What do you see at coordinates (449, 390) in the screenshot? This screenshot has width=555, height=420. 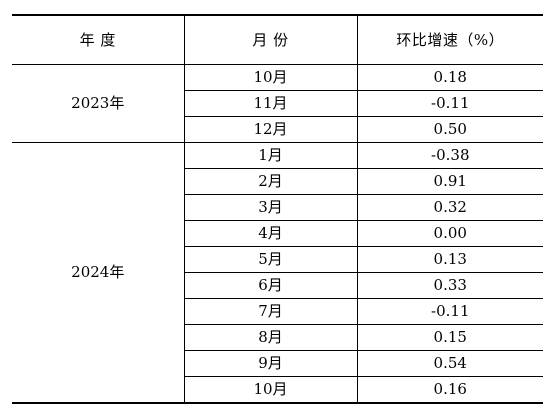 I see `rate-cell: 0.16` at bounding box center [449, 390].